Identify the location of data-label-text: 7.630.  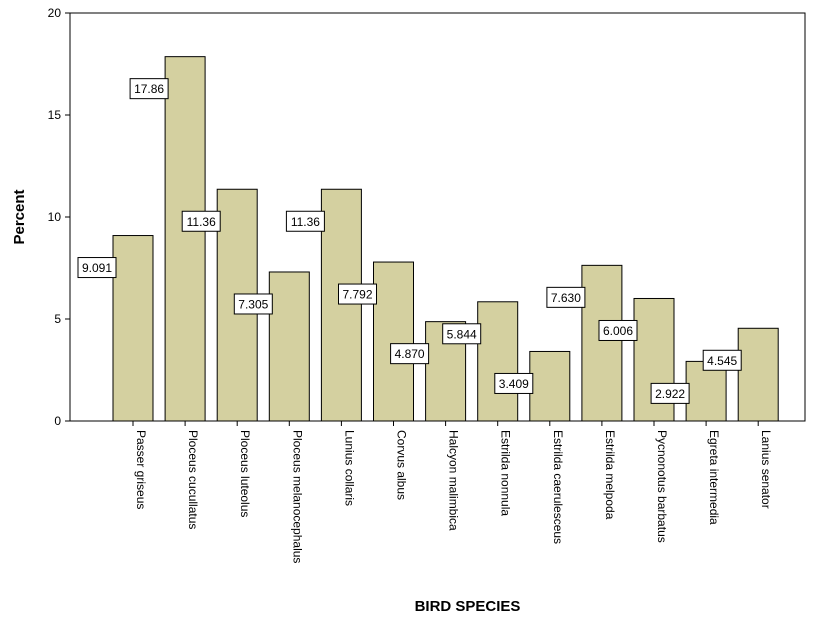
(566, 298).